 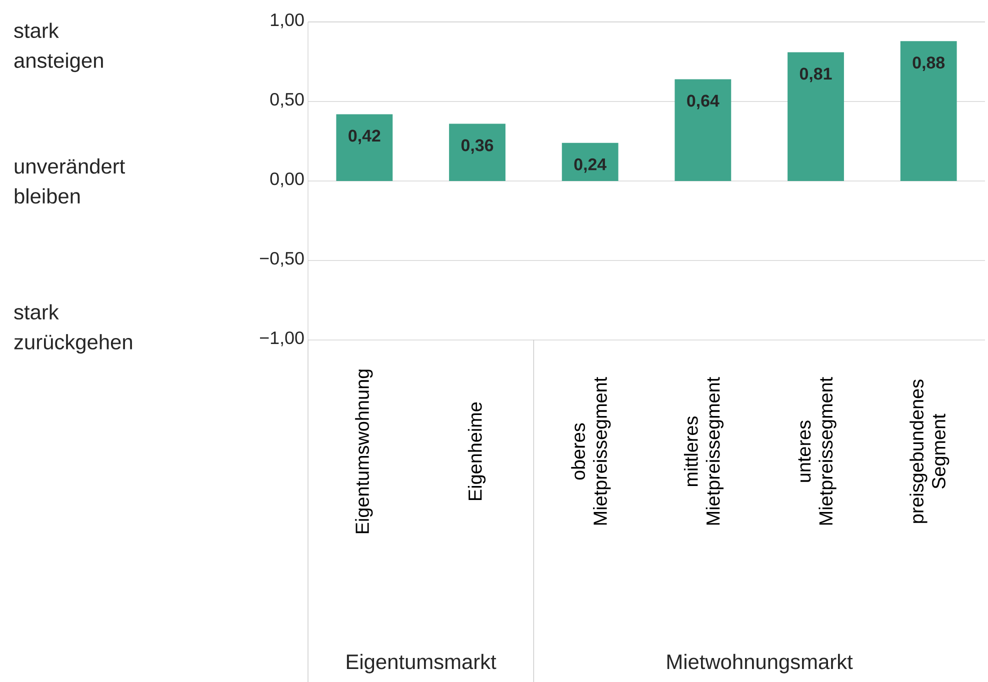 What do you see at coordinates (287, 20) in the screenshot?
I see `y-tick-label: 1,00` at bounding box center [287, 20].